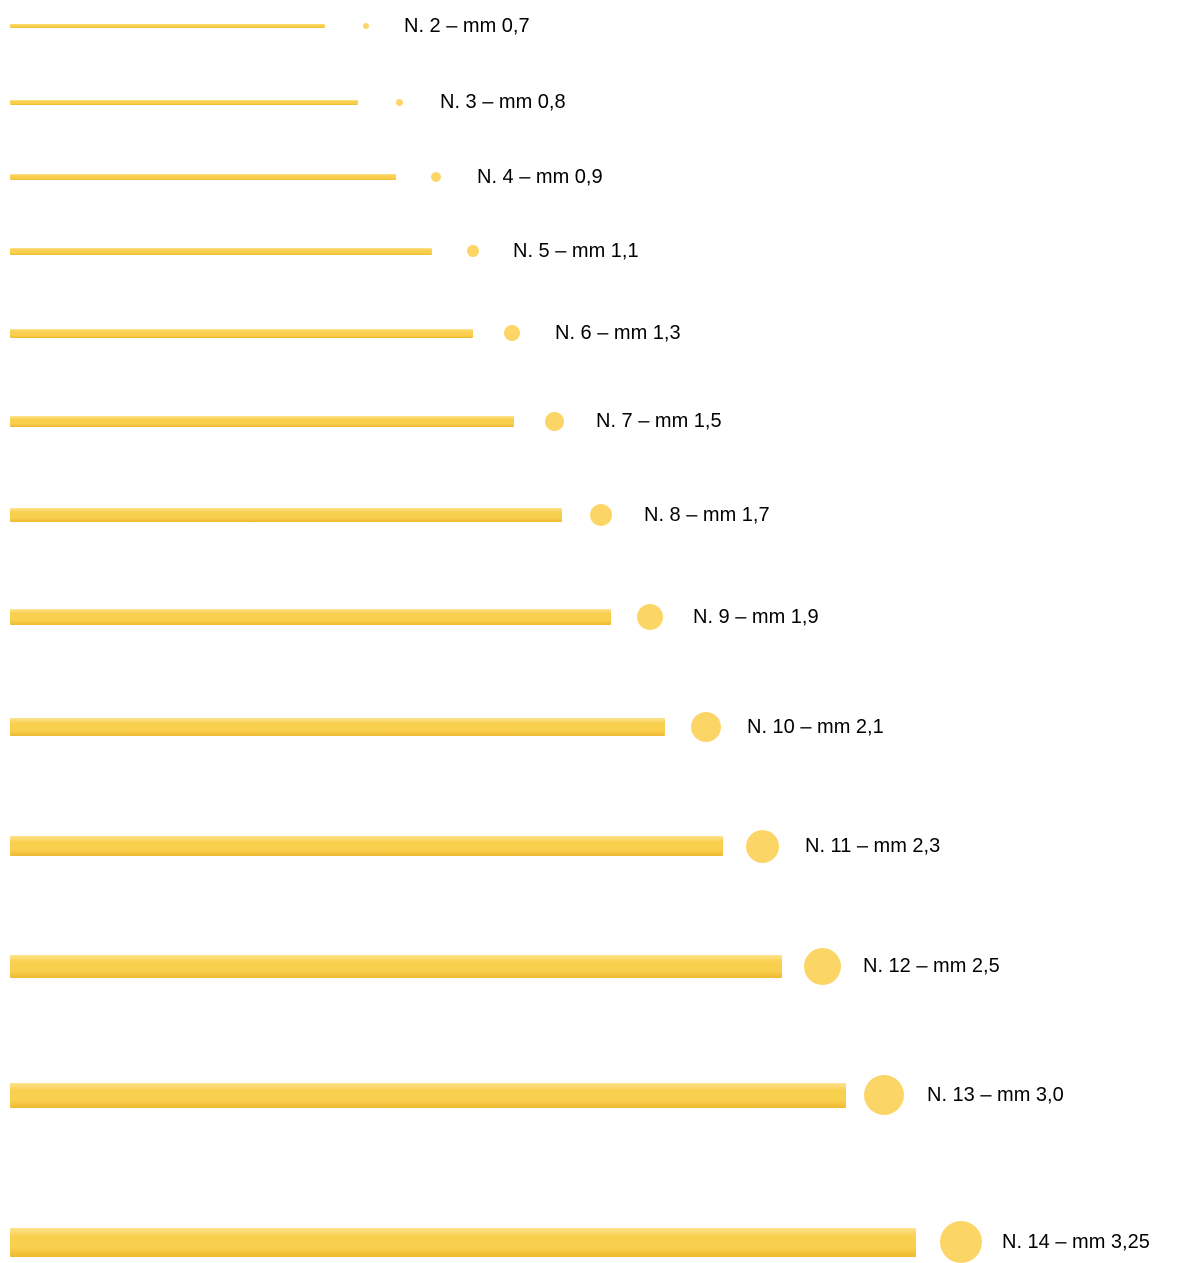 This screenshot has width=1180, height=1263. Describe the element at coordinates (756, 617) in the screenshot. I see `size-label: N. 9 – mm 1,9` at that location.